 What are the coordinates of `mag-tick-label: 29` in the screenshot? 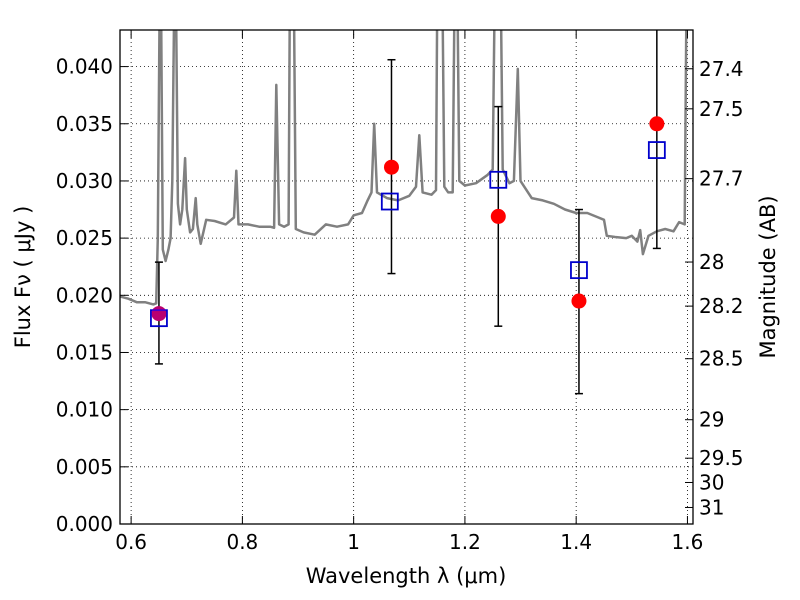 It's located at (711, 420).